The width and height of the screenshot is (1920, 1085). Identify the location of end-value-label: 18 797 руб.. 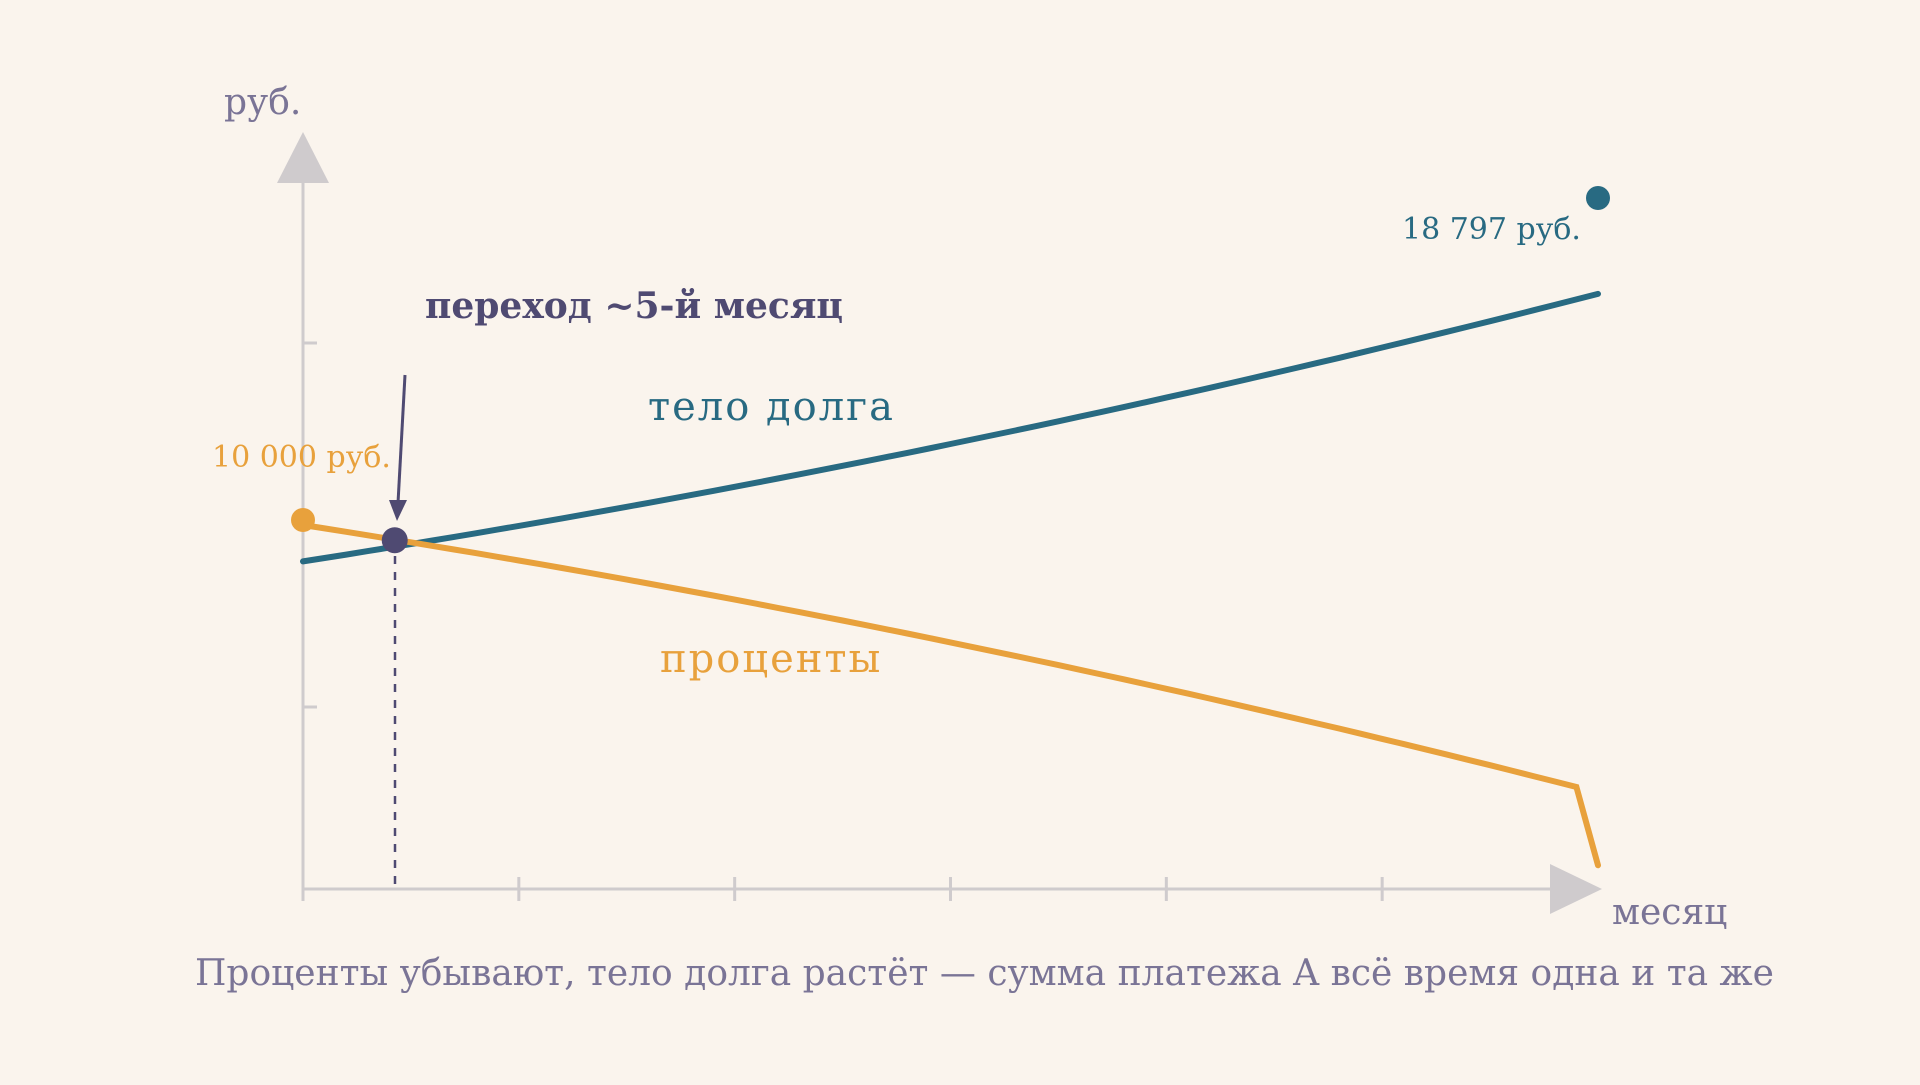
(1491, 229).